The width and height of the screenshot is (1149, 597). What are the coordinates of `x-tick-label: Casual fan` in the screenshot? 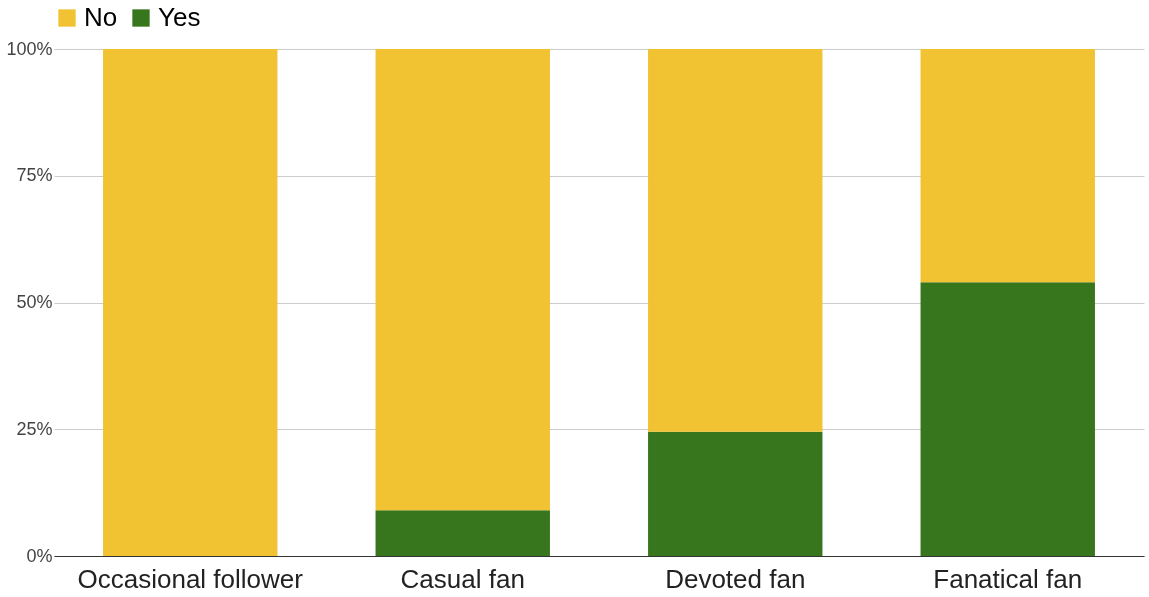 It's located at (462, 578).